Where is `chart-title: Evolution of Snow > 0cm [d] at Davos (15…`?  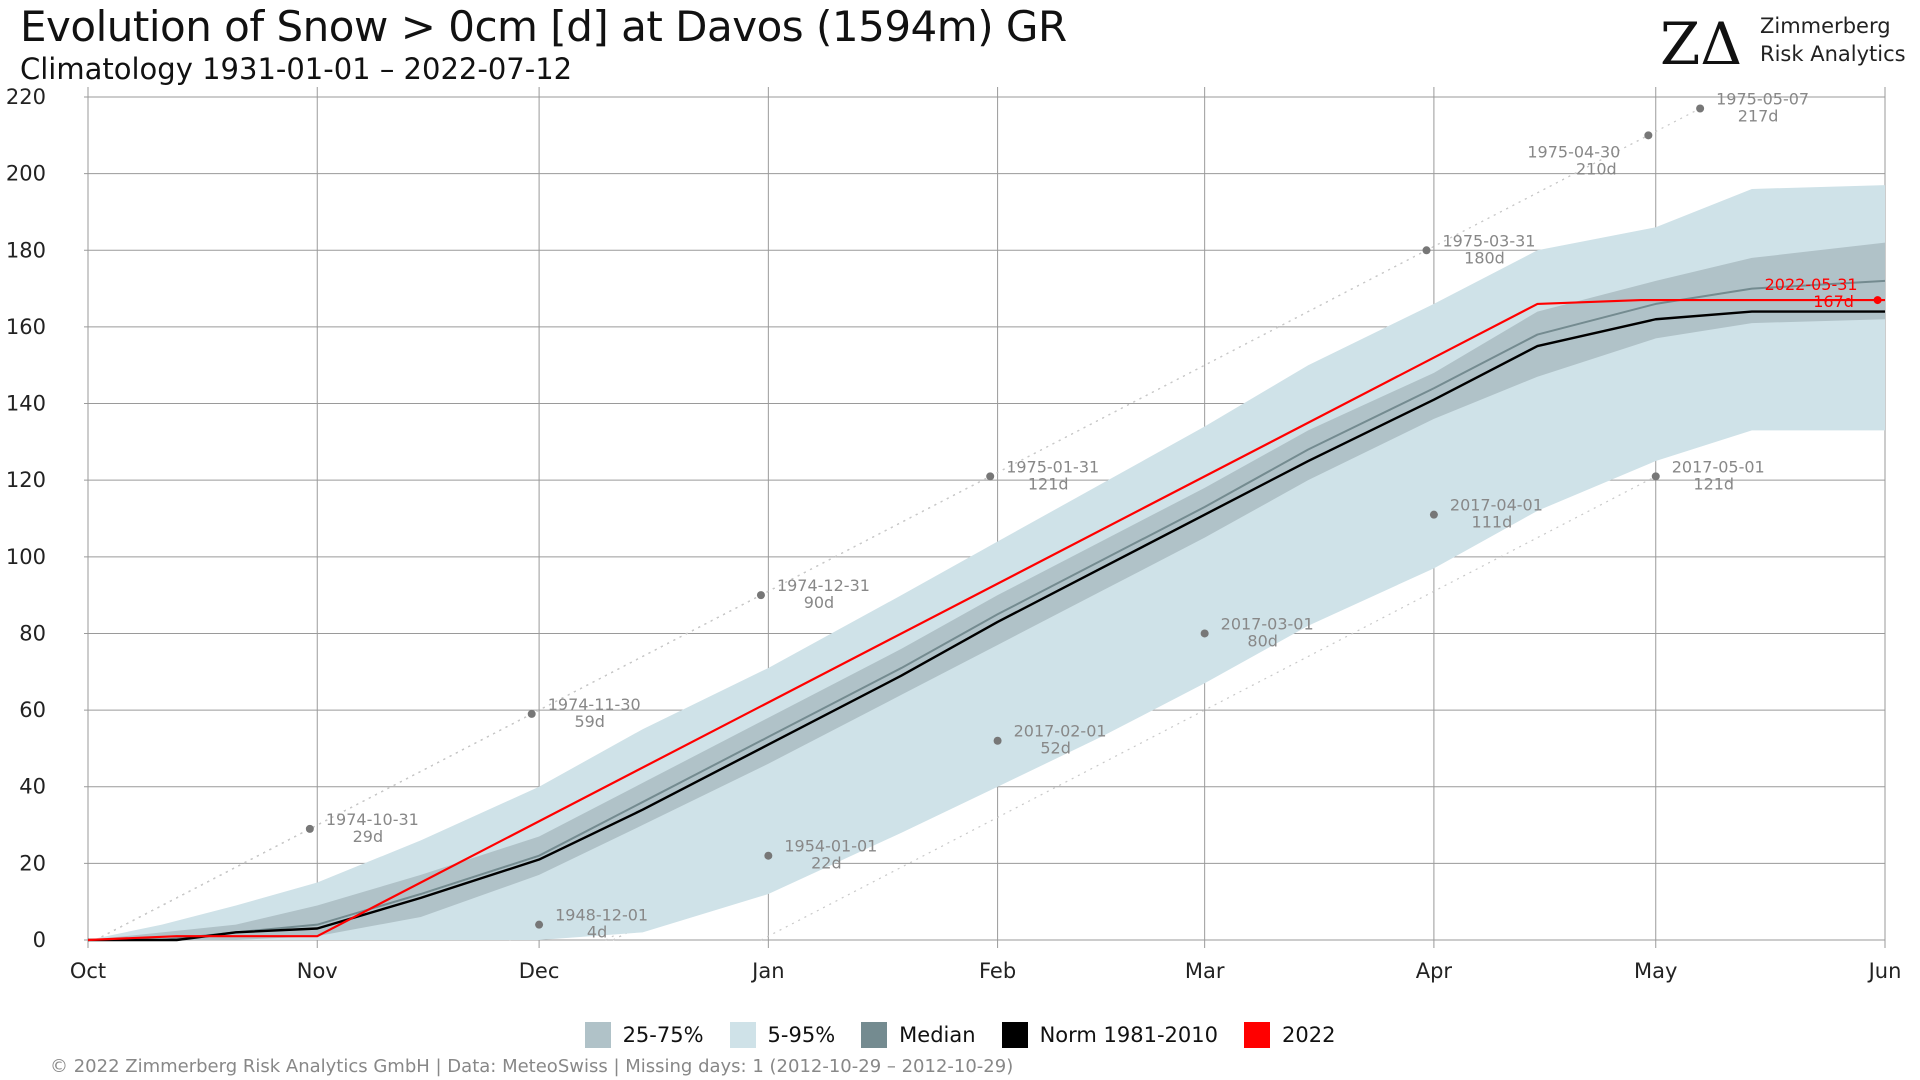
chart-title: Evolution of Snow > 0cm [d] at Davos (15… is located at coordinates (543, 26).